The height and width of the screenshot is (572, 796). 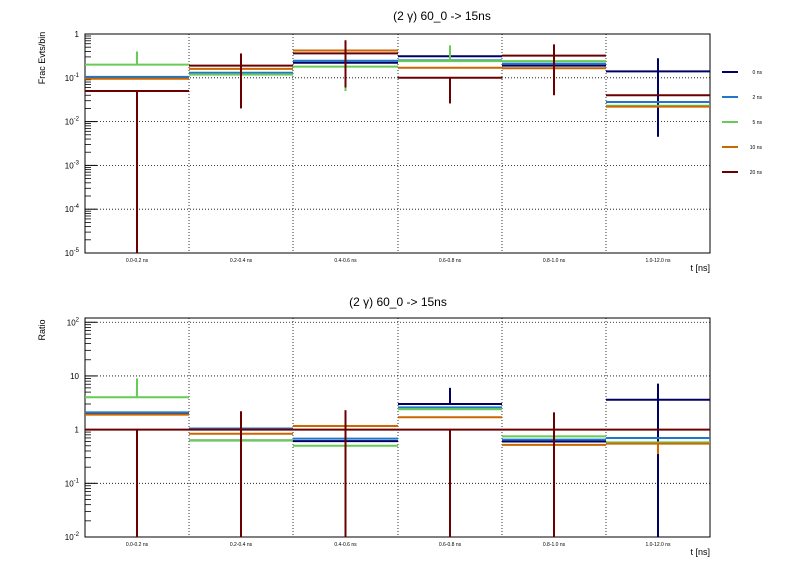 I want to click on top-category-label: 0.2-0.4 ns, so click(x=241, y=261).